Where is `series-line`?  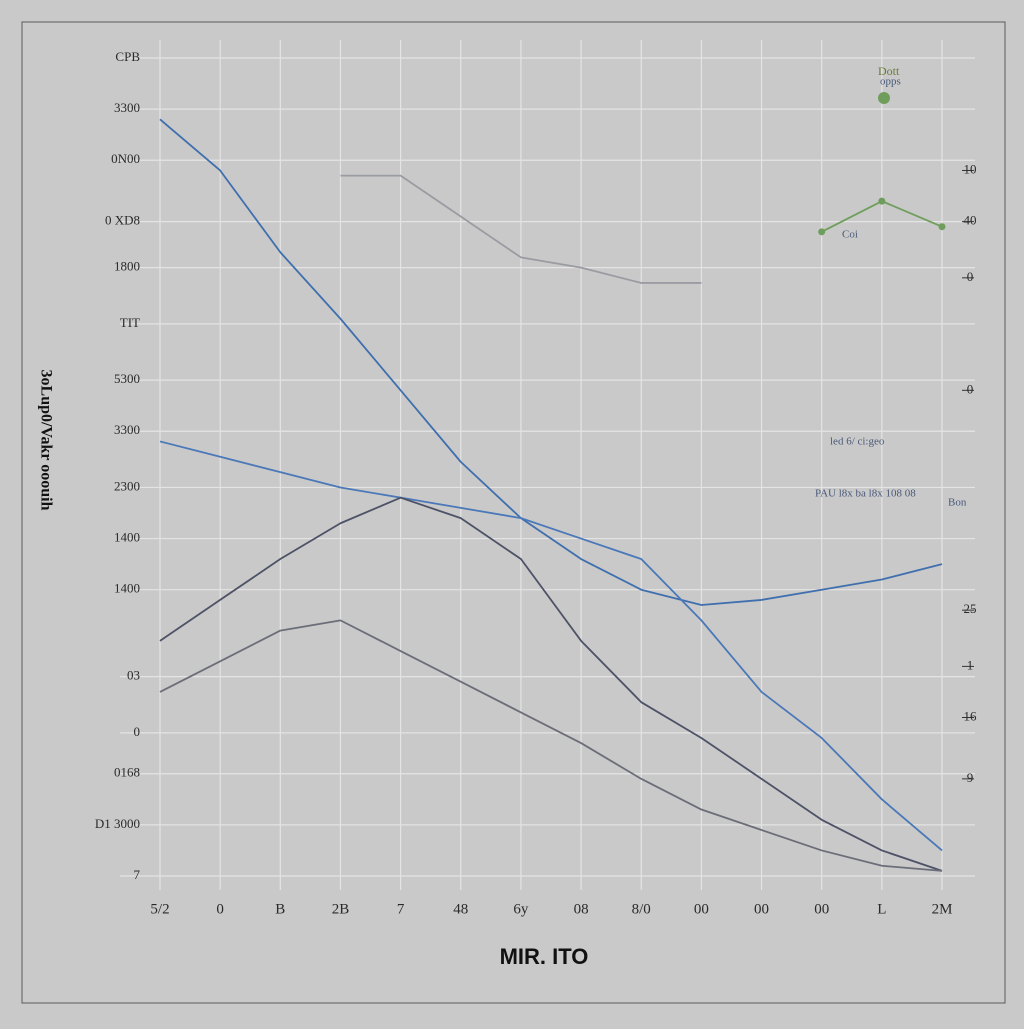
series-line is located at coordinates (521, 229).